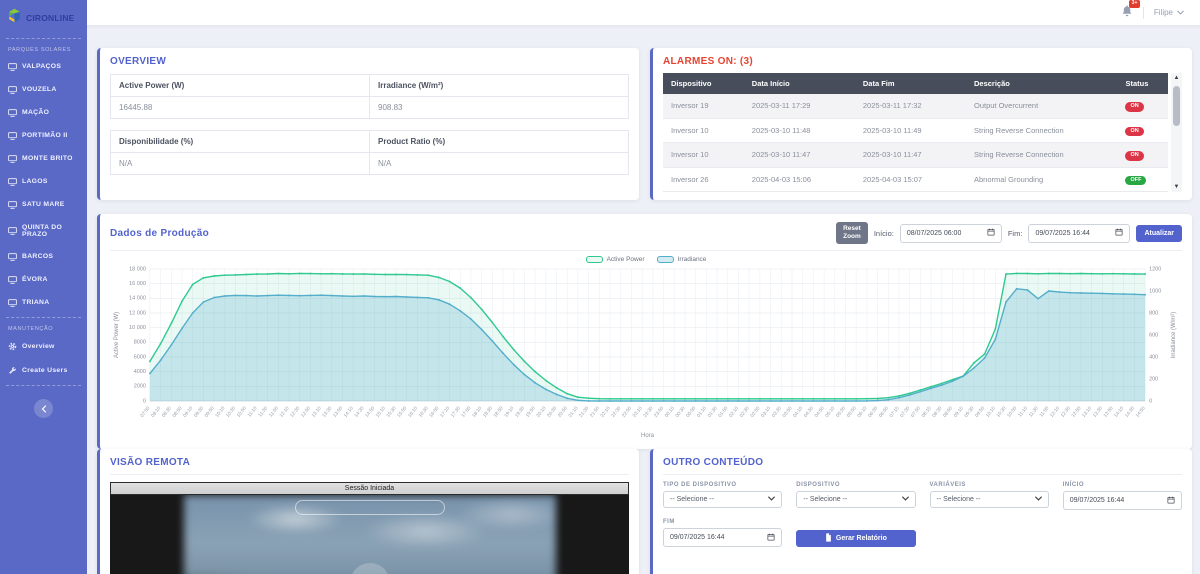 This screenshot has height=574, width=1200. I want to click on sidebar-item-overview: Overview, so click(43, 346).